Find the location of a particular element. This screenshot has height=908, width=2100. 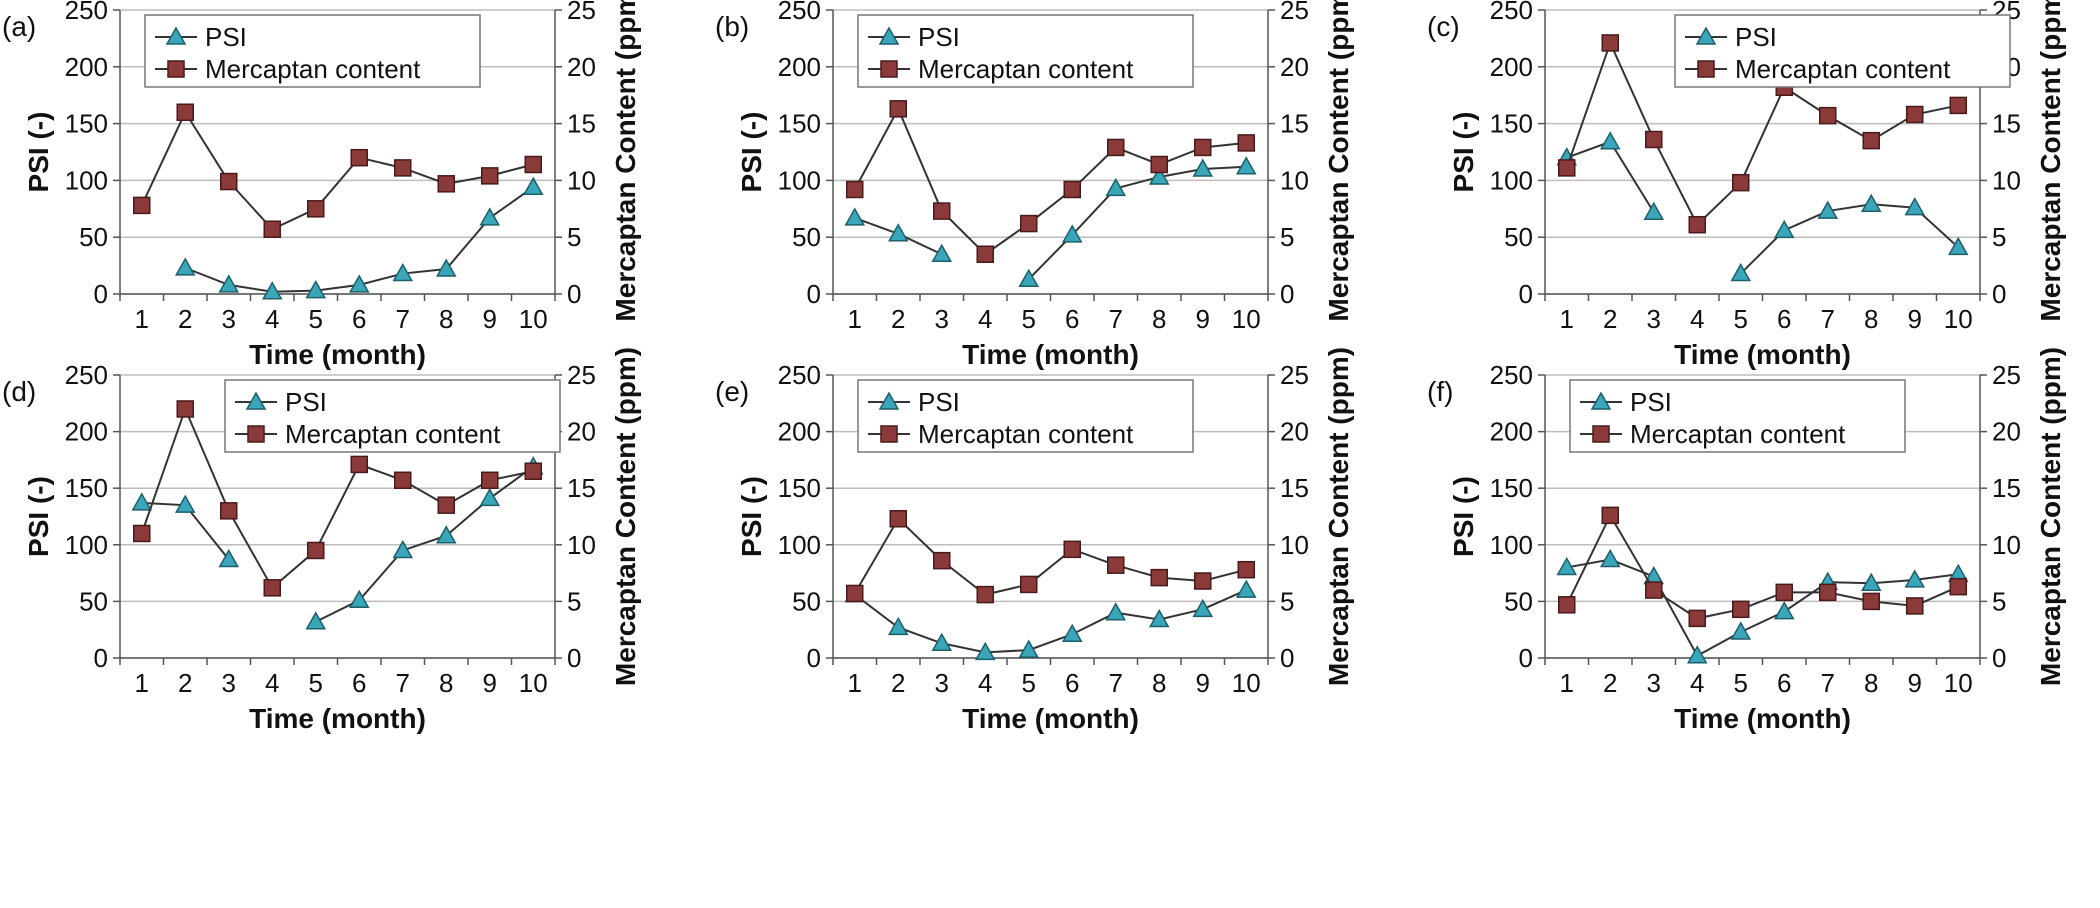

panel-label: (c) is located at coordinates (1443, 26).